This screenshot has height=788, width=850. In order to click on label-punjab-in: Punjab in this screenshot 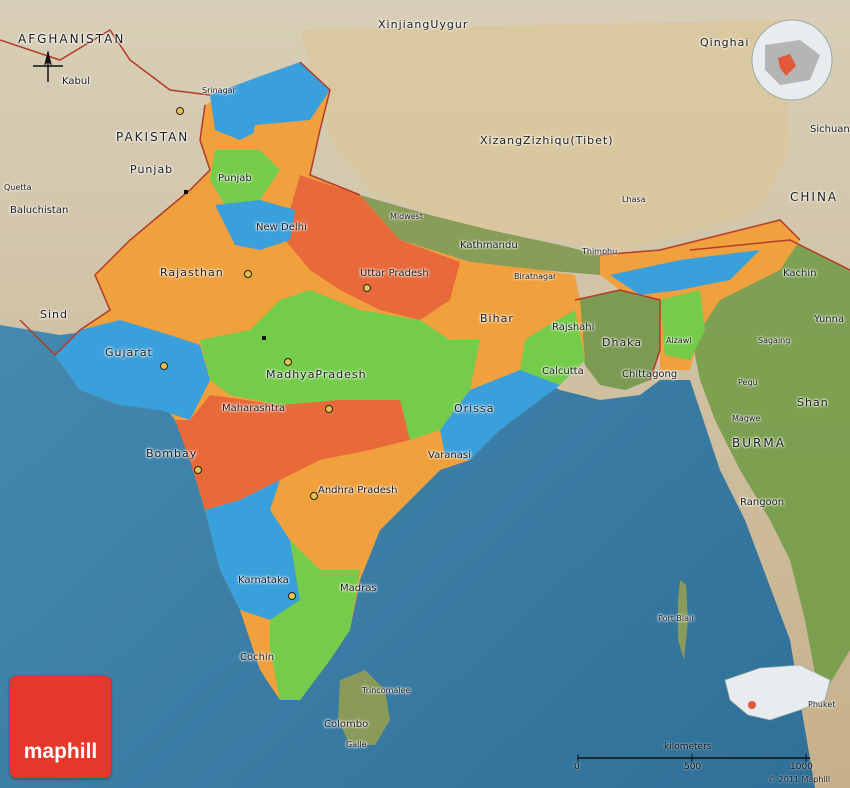, I will do `click(235, 178)`.